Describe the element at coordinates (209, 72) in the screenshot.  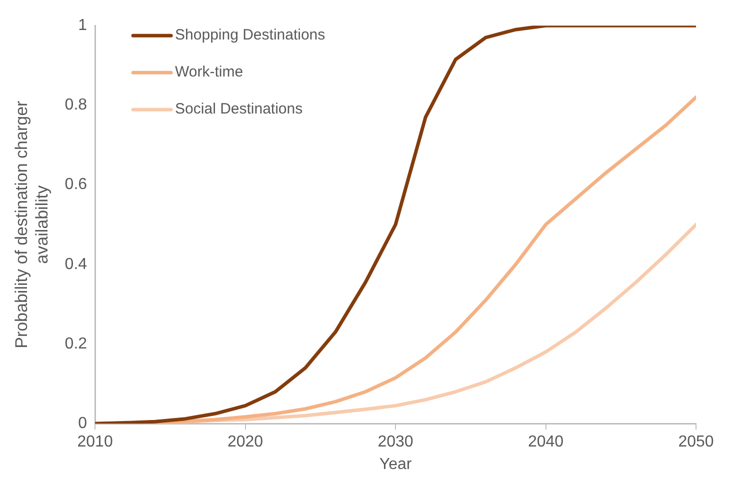
I see `legend-label: Work-time` at that location.